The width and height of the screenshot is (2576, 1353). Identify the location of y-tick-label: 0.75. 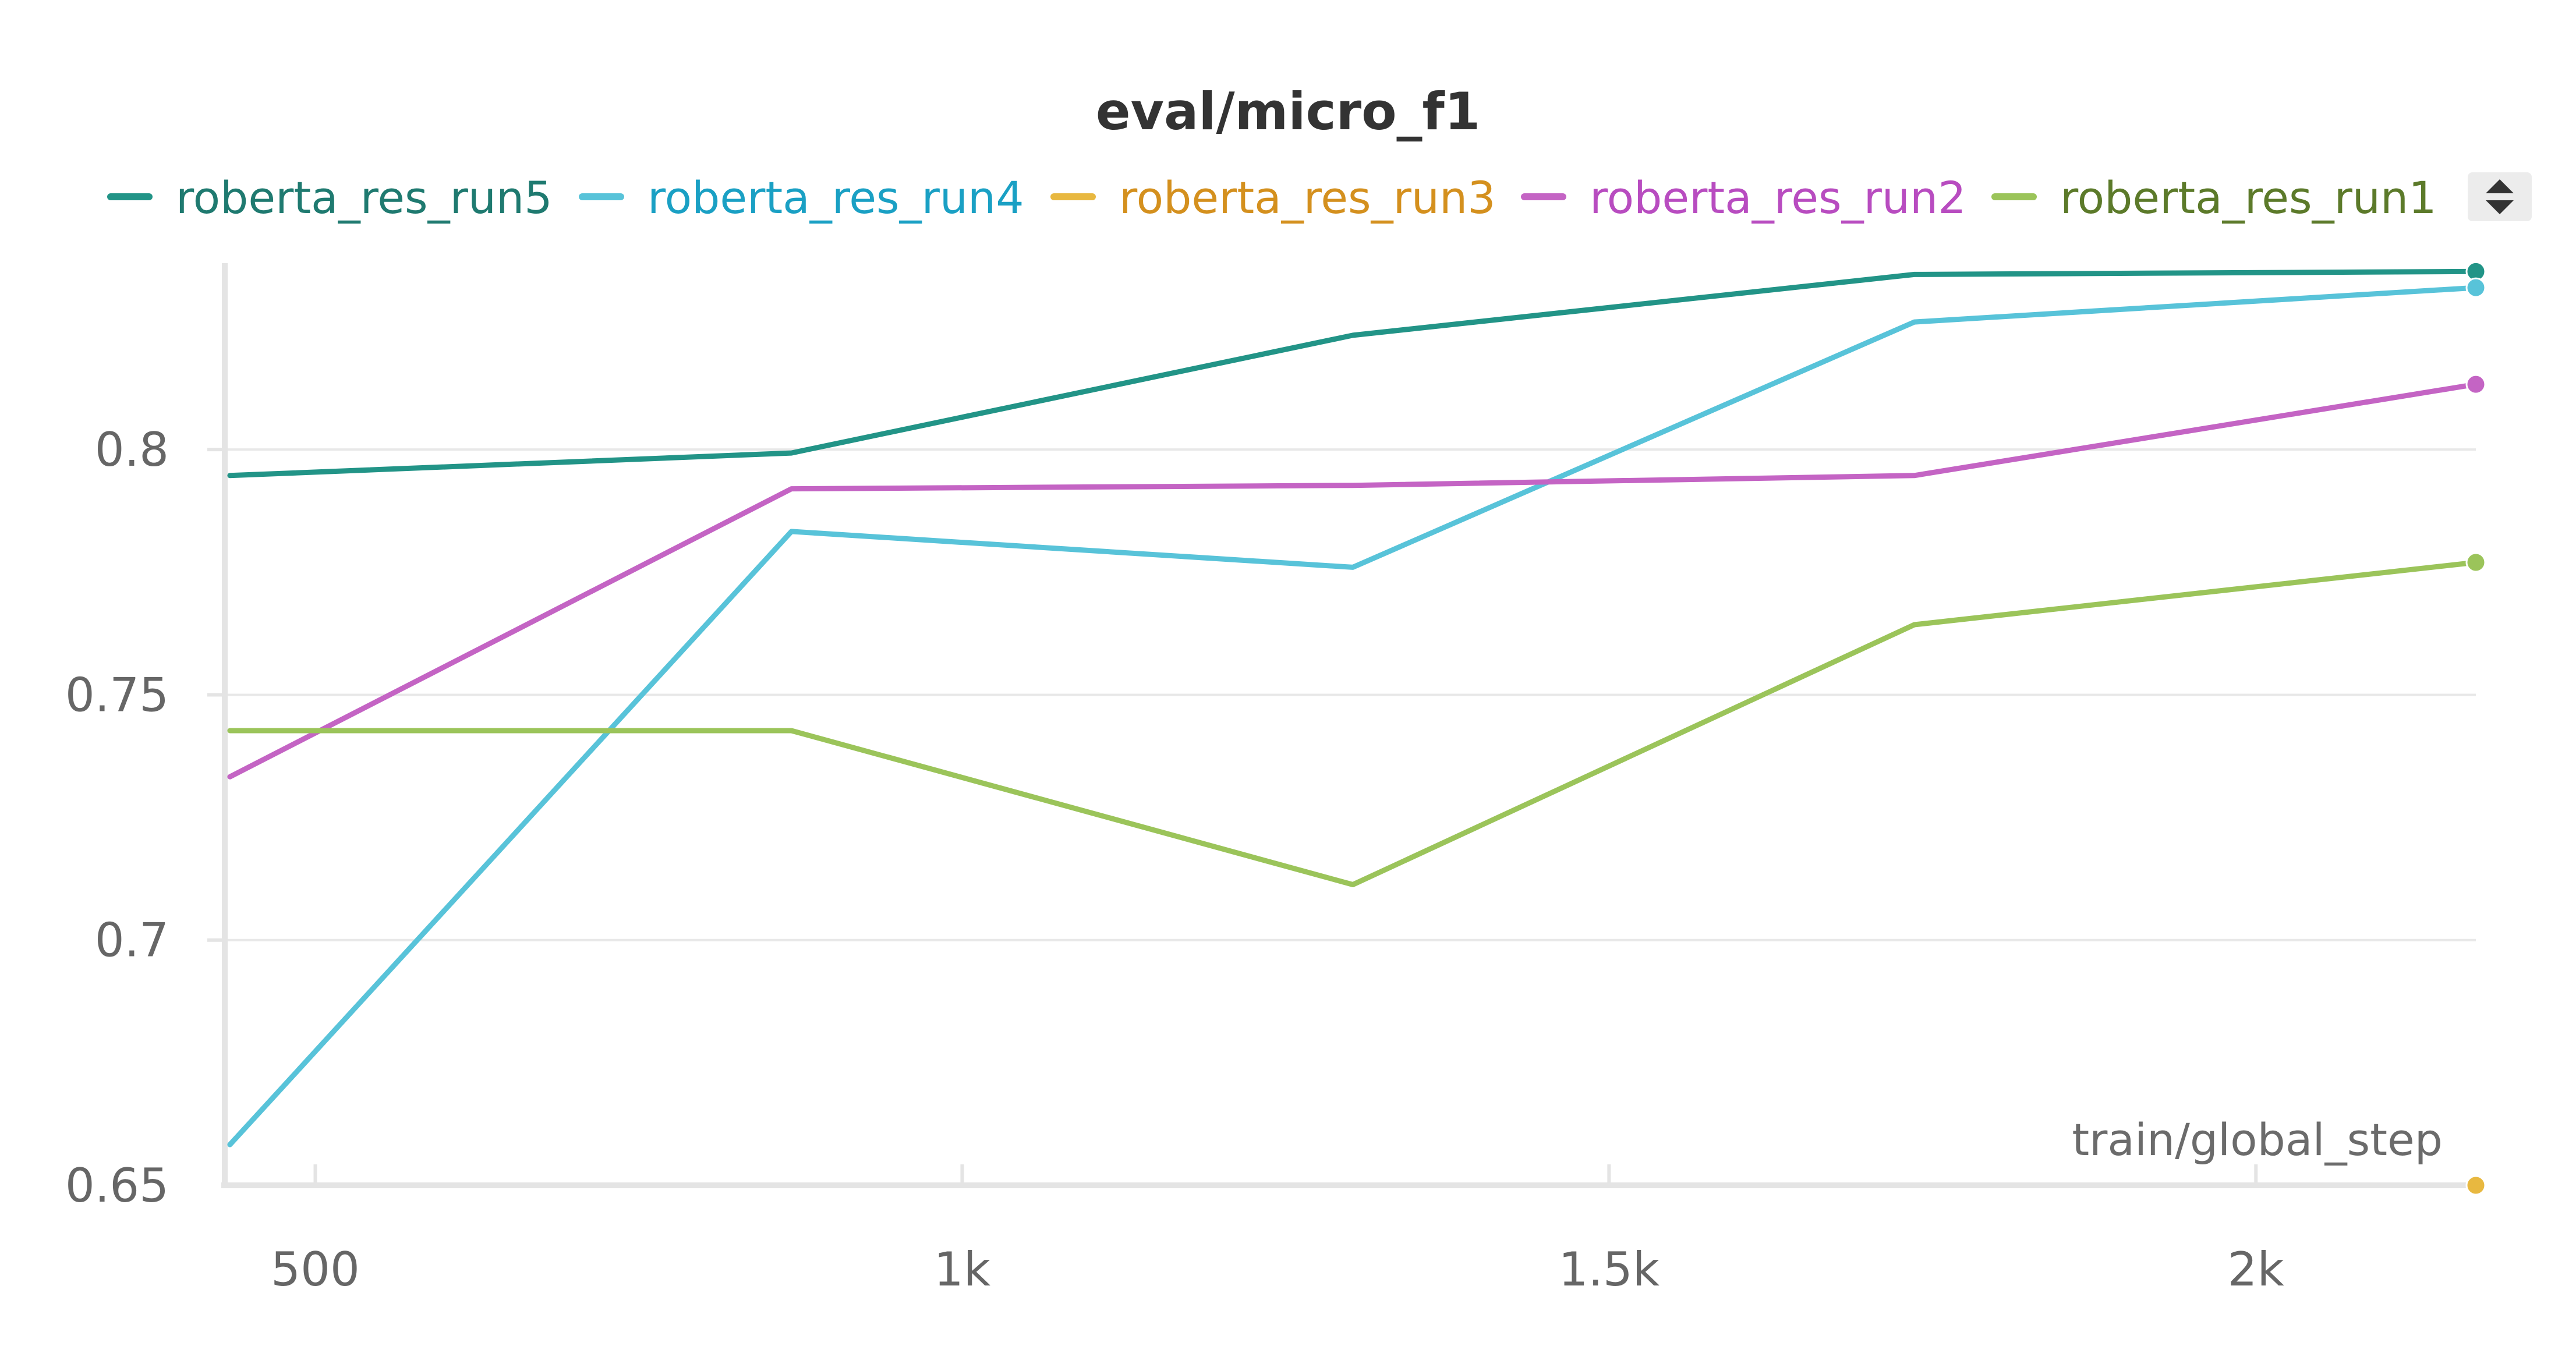
(117, 695).